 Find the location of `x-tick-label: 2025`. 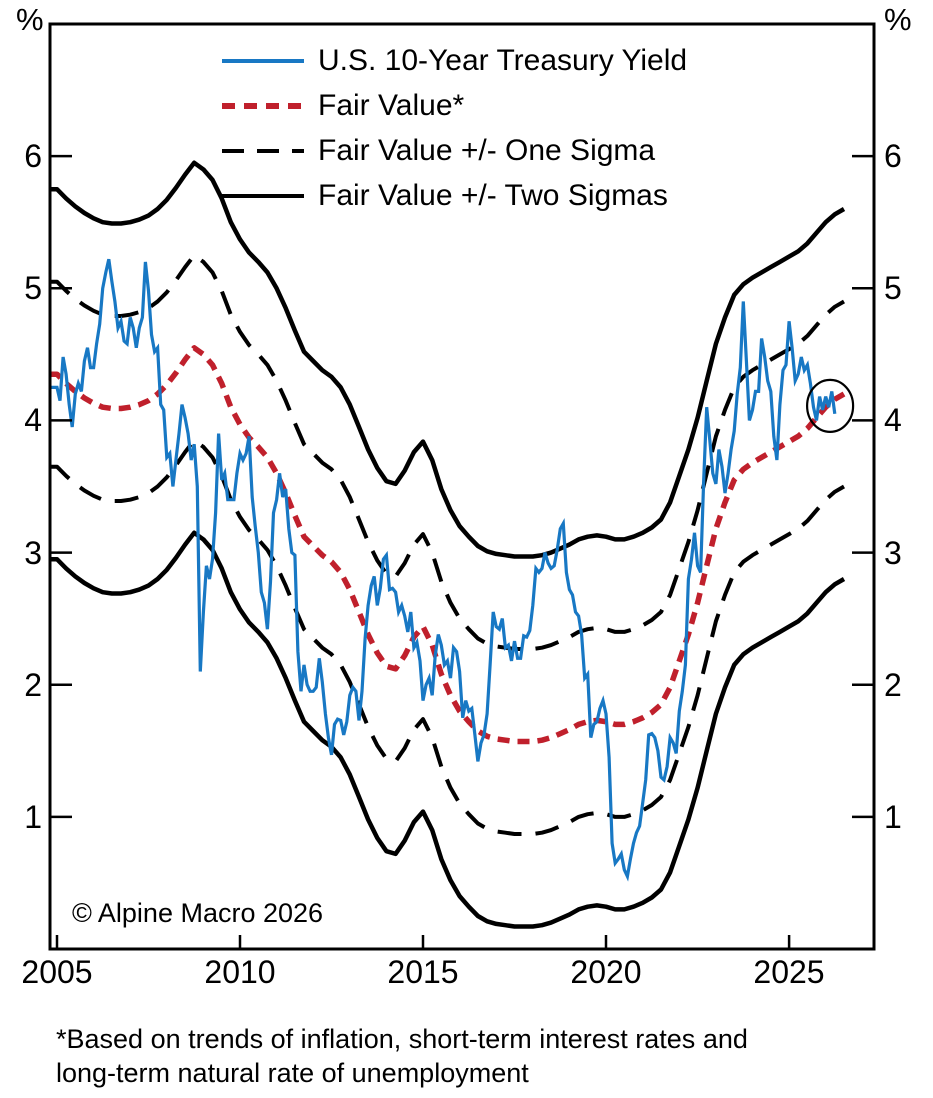

x-tick-label: 2025 is located at coordinates (789, 972).